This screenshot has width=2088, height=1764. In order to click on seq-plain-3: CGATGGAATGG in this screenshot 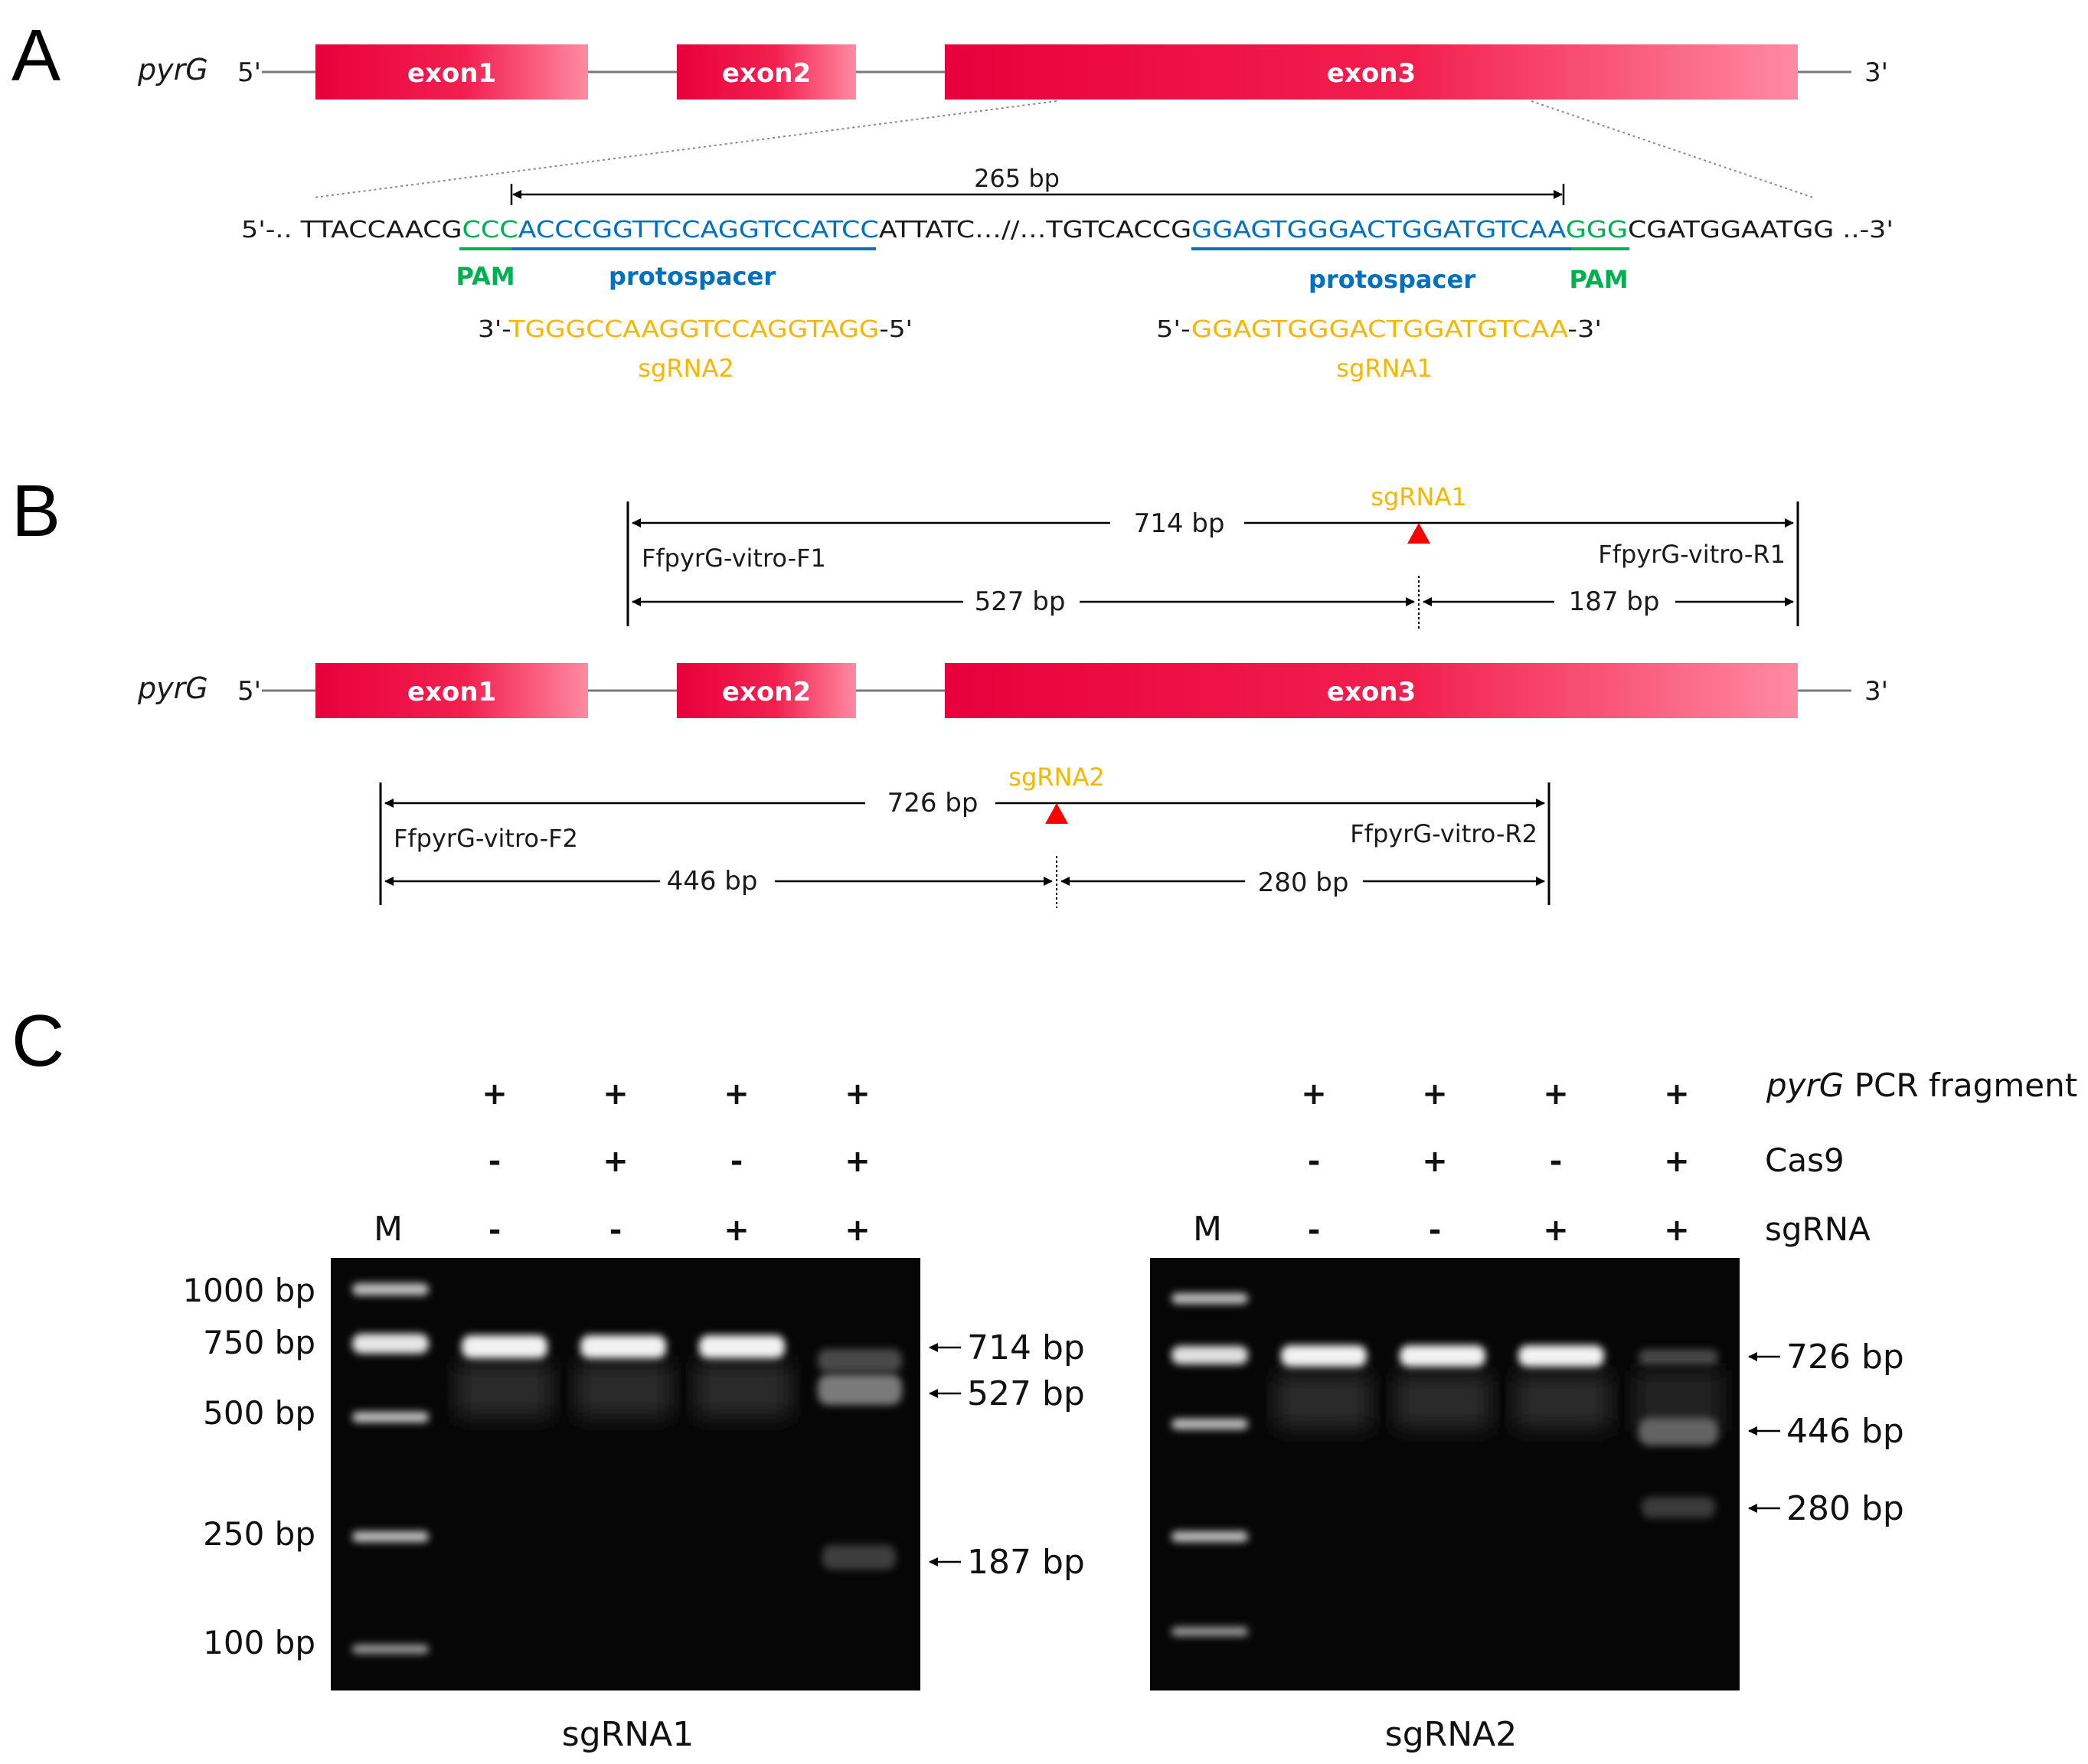, I will do `click(1731, 230)`.